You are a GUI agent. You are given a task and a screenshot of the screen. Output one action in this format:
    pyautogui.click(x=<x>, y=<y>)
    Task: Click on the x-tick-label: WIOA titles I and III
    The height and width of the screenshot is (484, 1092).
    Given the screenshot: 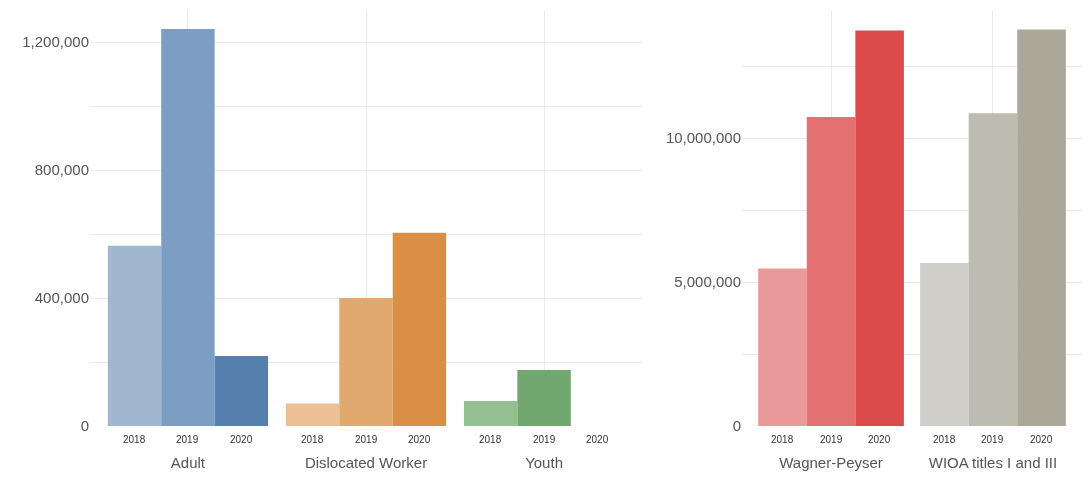 What is the action you would take?
    pyautogui.click(x=993, y=462)
    